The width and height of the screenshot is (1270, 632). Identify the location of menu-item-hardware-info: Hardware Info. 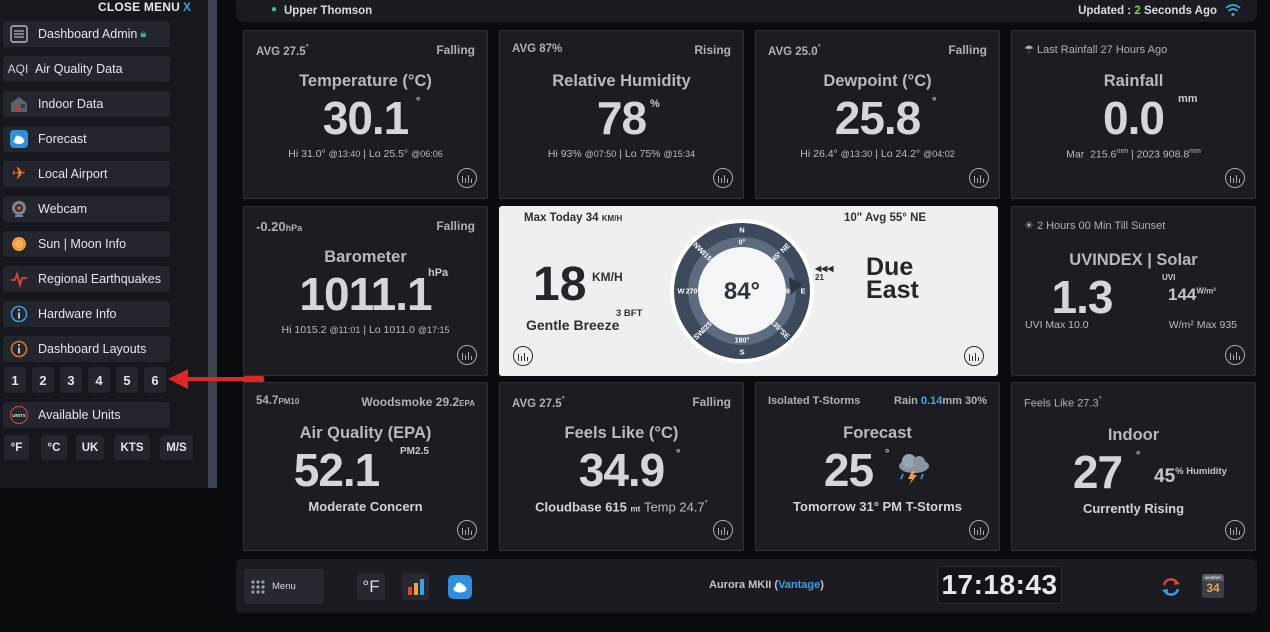
(86, 314).